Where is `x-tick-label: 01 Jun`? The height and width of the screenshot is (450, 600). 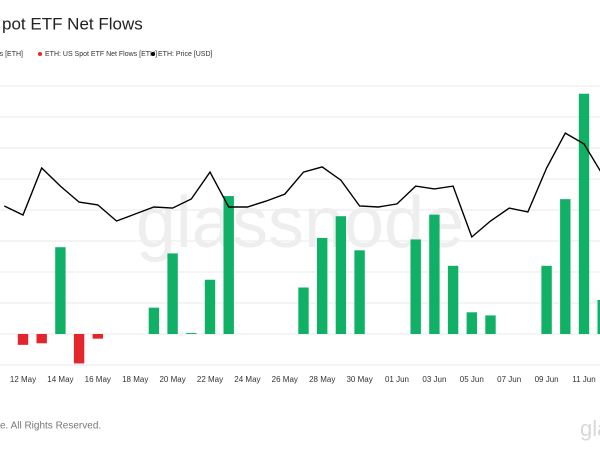 x-tick-label: 01 Jun is located at coordinates (397, 379).